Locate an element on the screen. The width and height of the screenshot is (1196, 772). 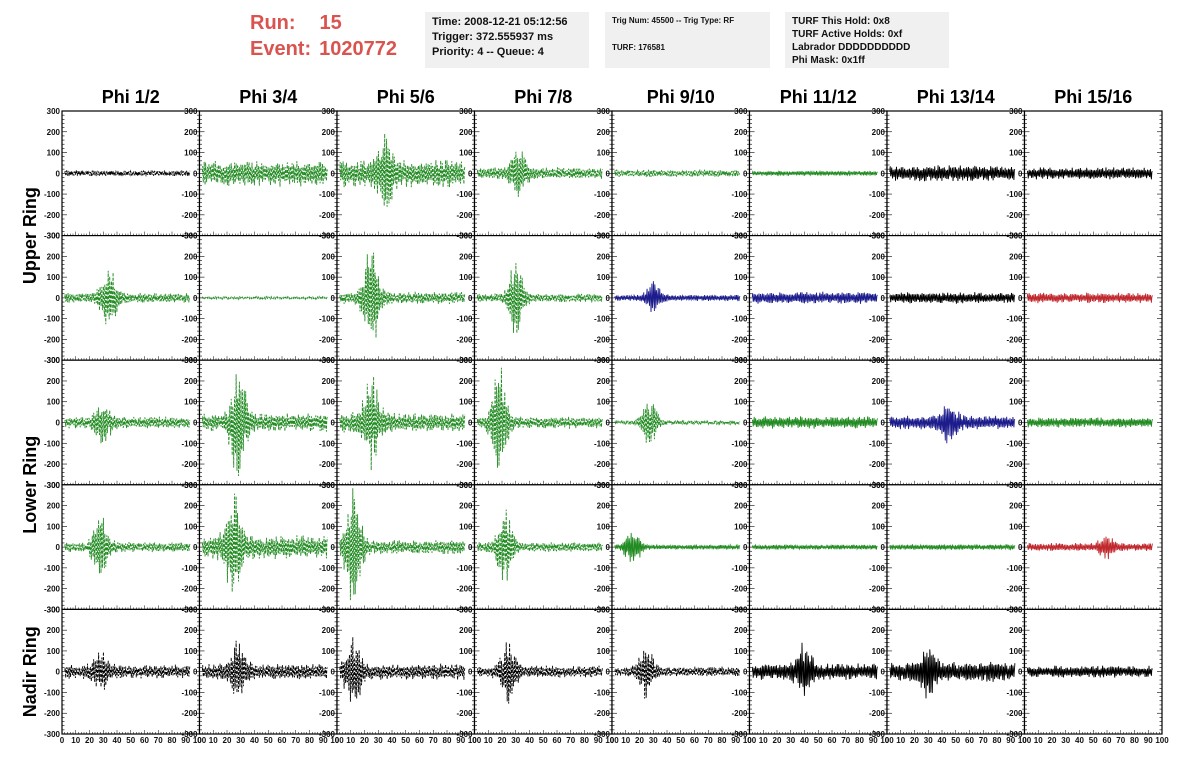
run-event-block: Run: 15 Event: 1020772 is located at coordinates (323, 36).